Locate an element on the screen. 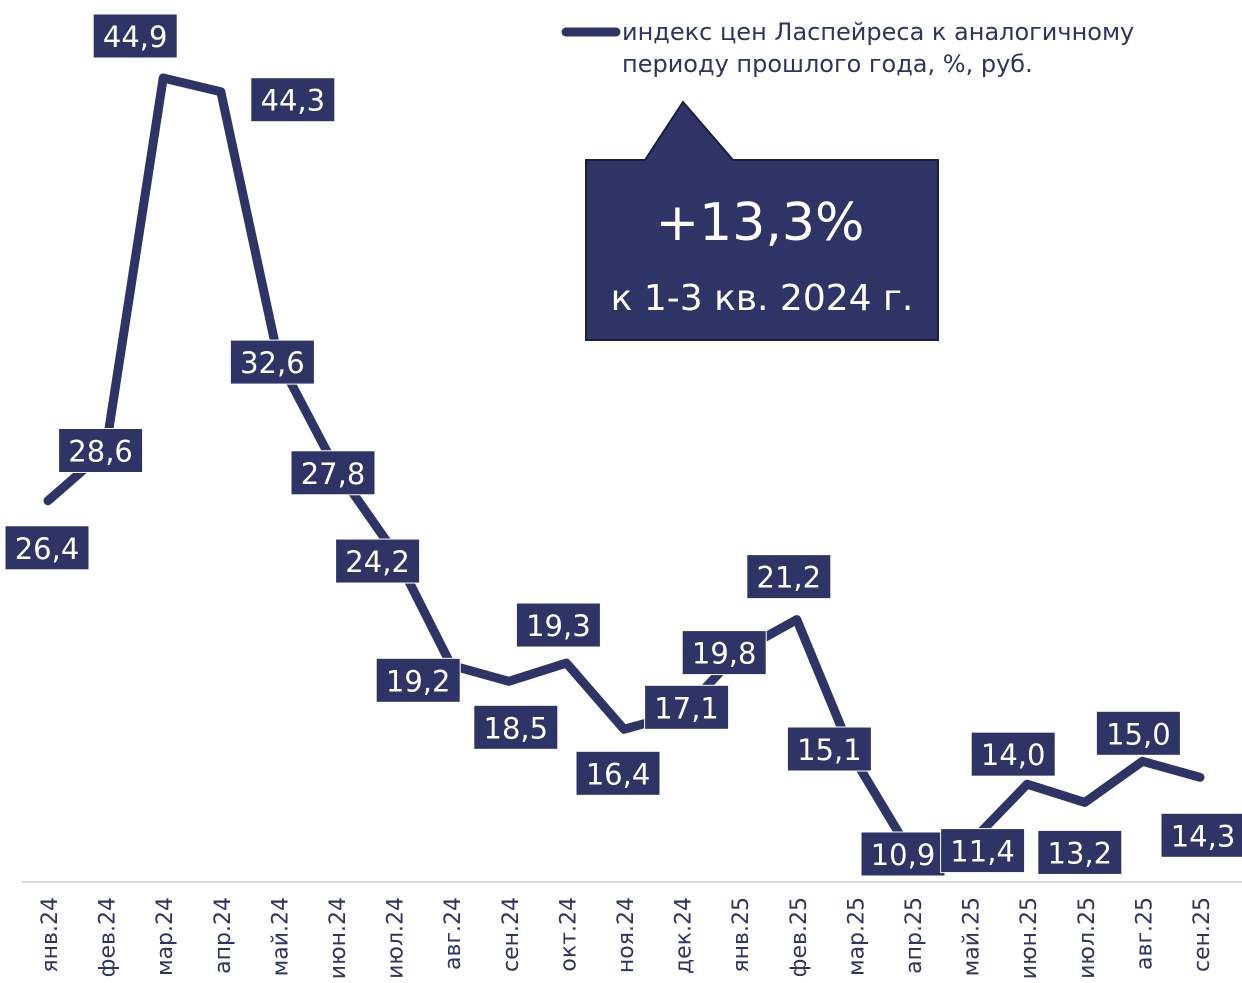 The width and height of the screenshot is (1242, 983). x-tick-label: дек.24 is located at coordinates (684, 935).